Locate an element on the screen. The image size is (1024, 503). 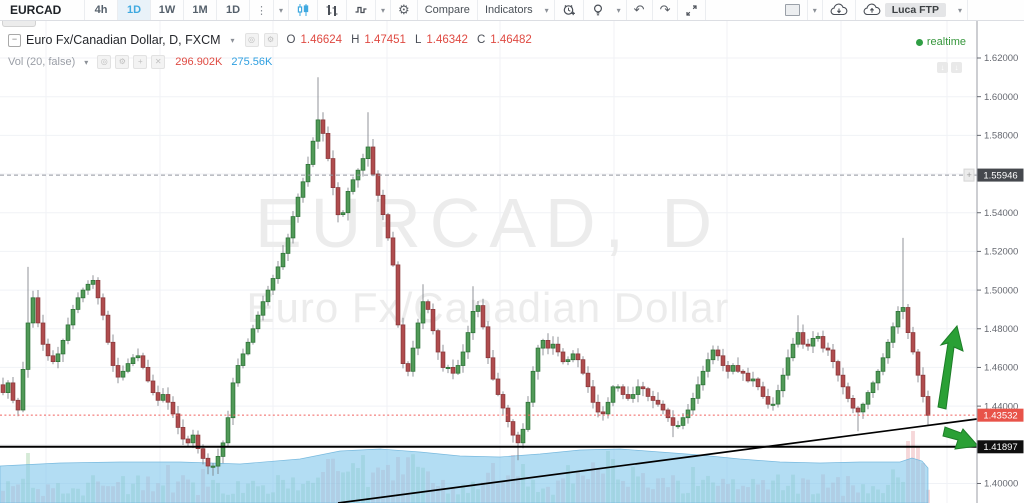
open-label: O is located at coordinates (291, 40).